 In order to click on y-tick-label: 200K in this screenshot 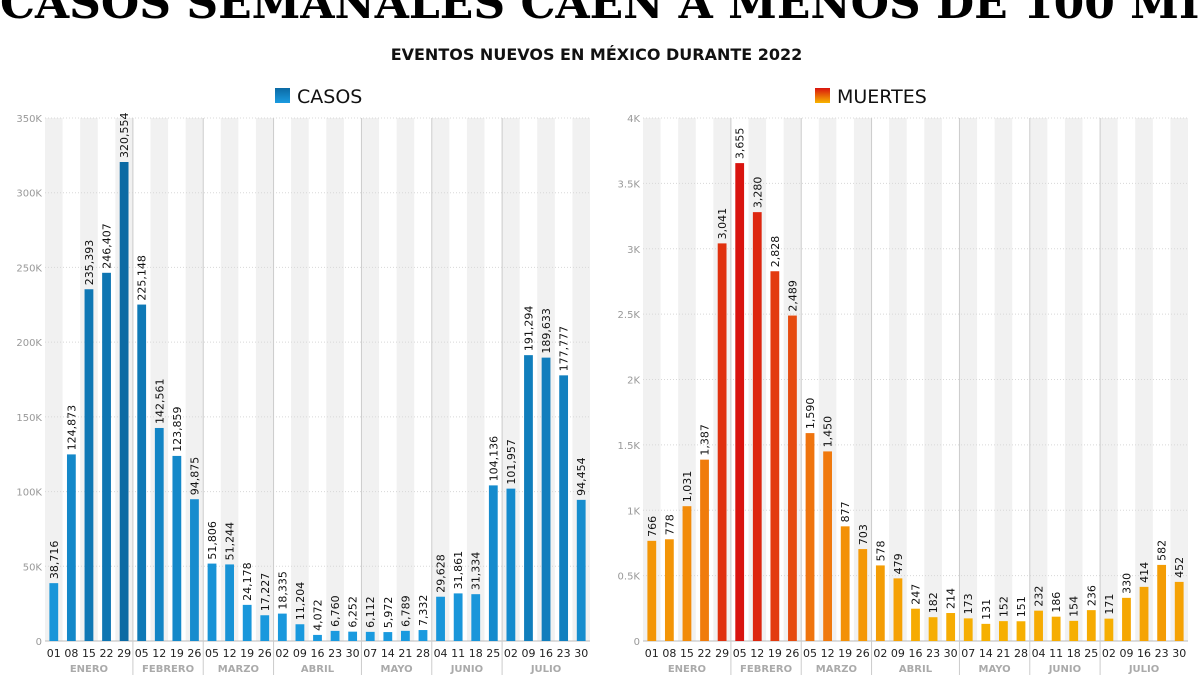, I will do `click(29, 343)`.